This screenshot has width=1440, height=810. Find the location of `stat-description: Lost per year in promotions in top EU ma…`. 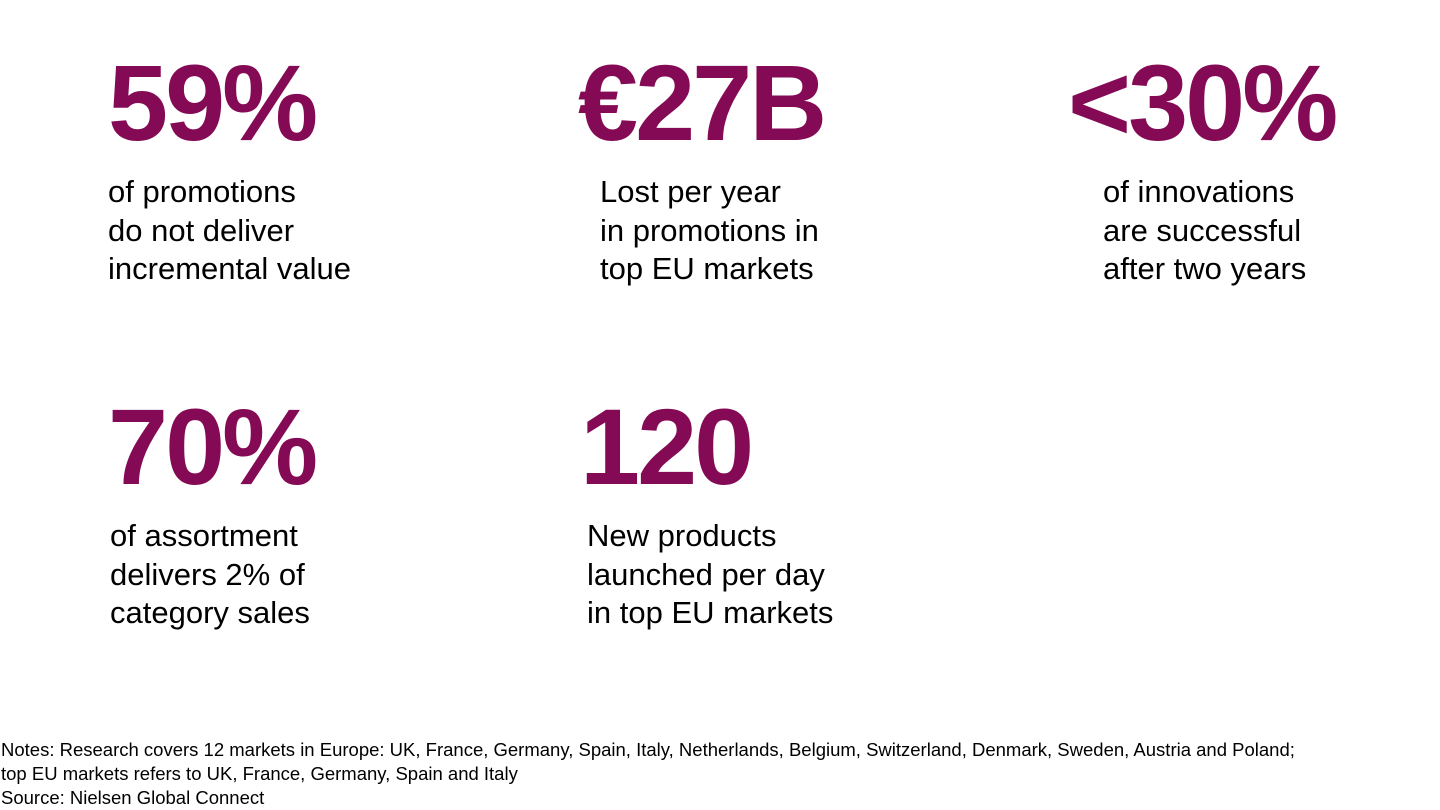

stat-description: Lost per year in promotions in top EU ma… is located at coordinates (712, 231).